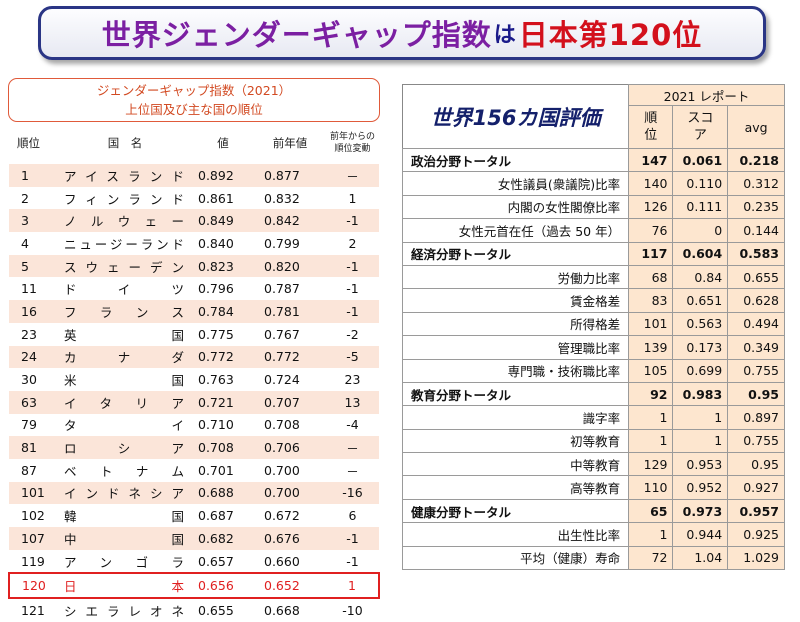  I want to click on ranking-table-heading: ジェンダーギャップ指数（2021） 上位国及び主な国の順位, so click(194, 100).